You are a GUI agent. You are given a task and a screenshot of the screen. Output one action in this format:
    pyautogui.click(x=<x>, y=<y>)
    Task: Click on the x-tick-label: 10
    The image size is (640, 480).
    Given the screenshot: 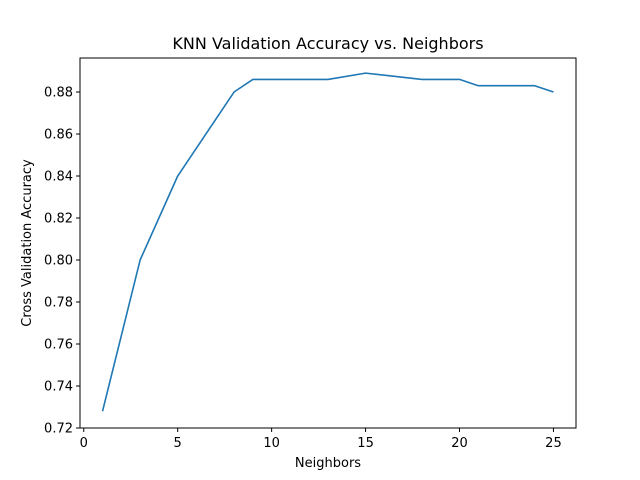 What is the action you would take?
    pyautogui.click(x=271, y=443)
    